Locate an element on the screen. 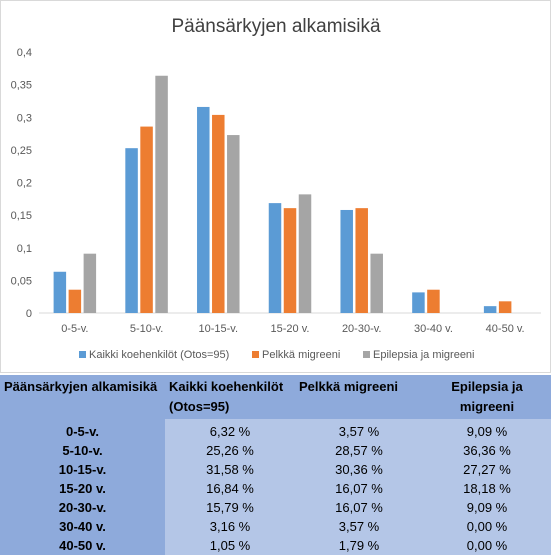 The height and width of the screenshot is (559, 551). x-tick-label: 15-20 v. is located at coordinates (290, 329).